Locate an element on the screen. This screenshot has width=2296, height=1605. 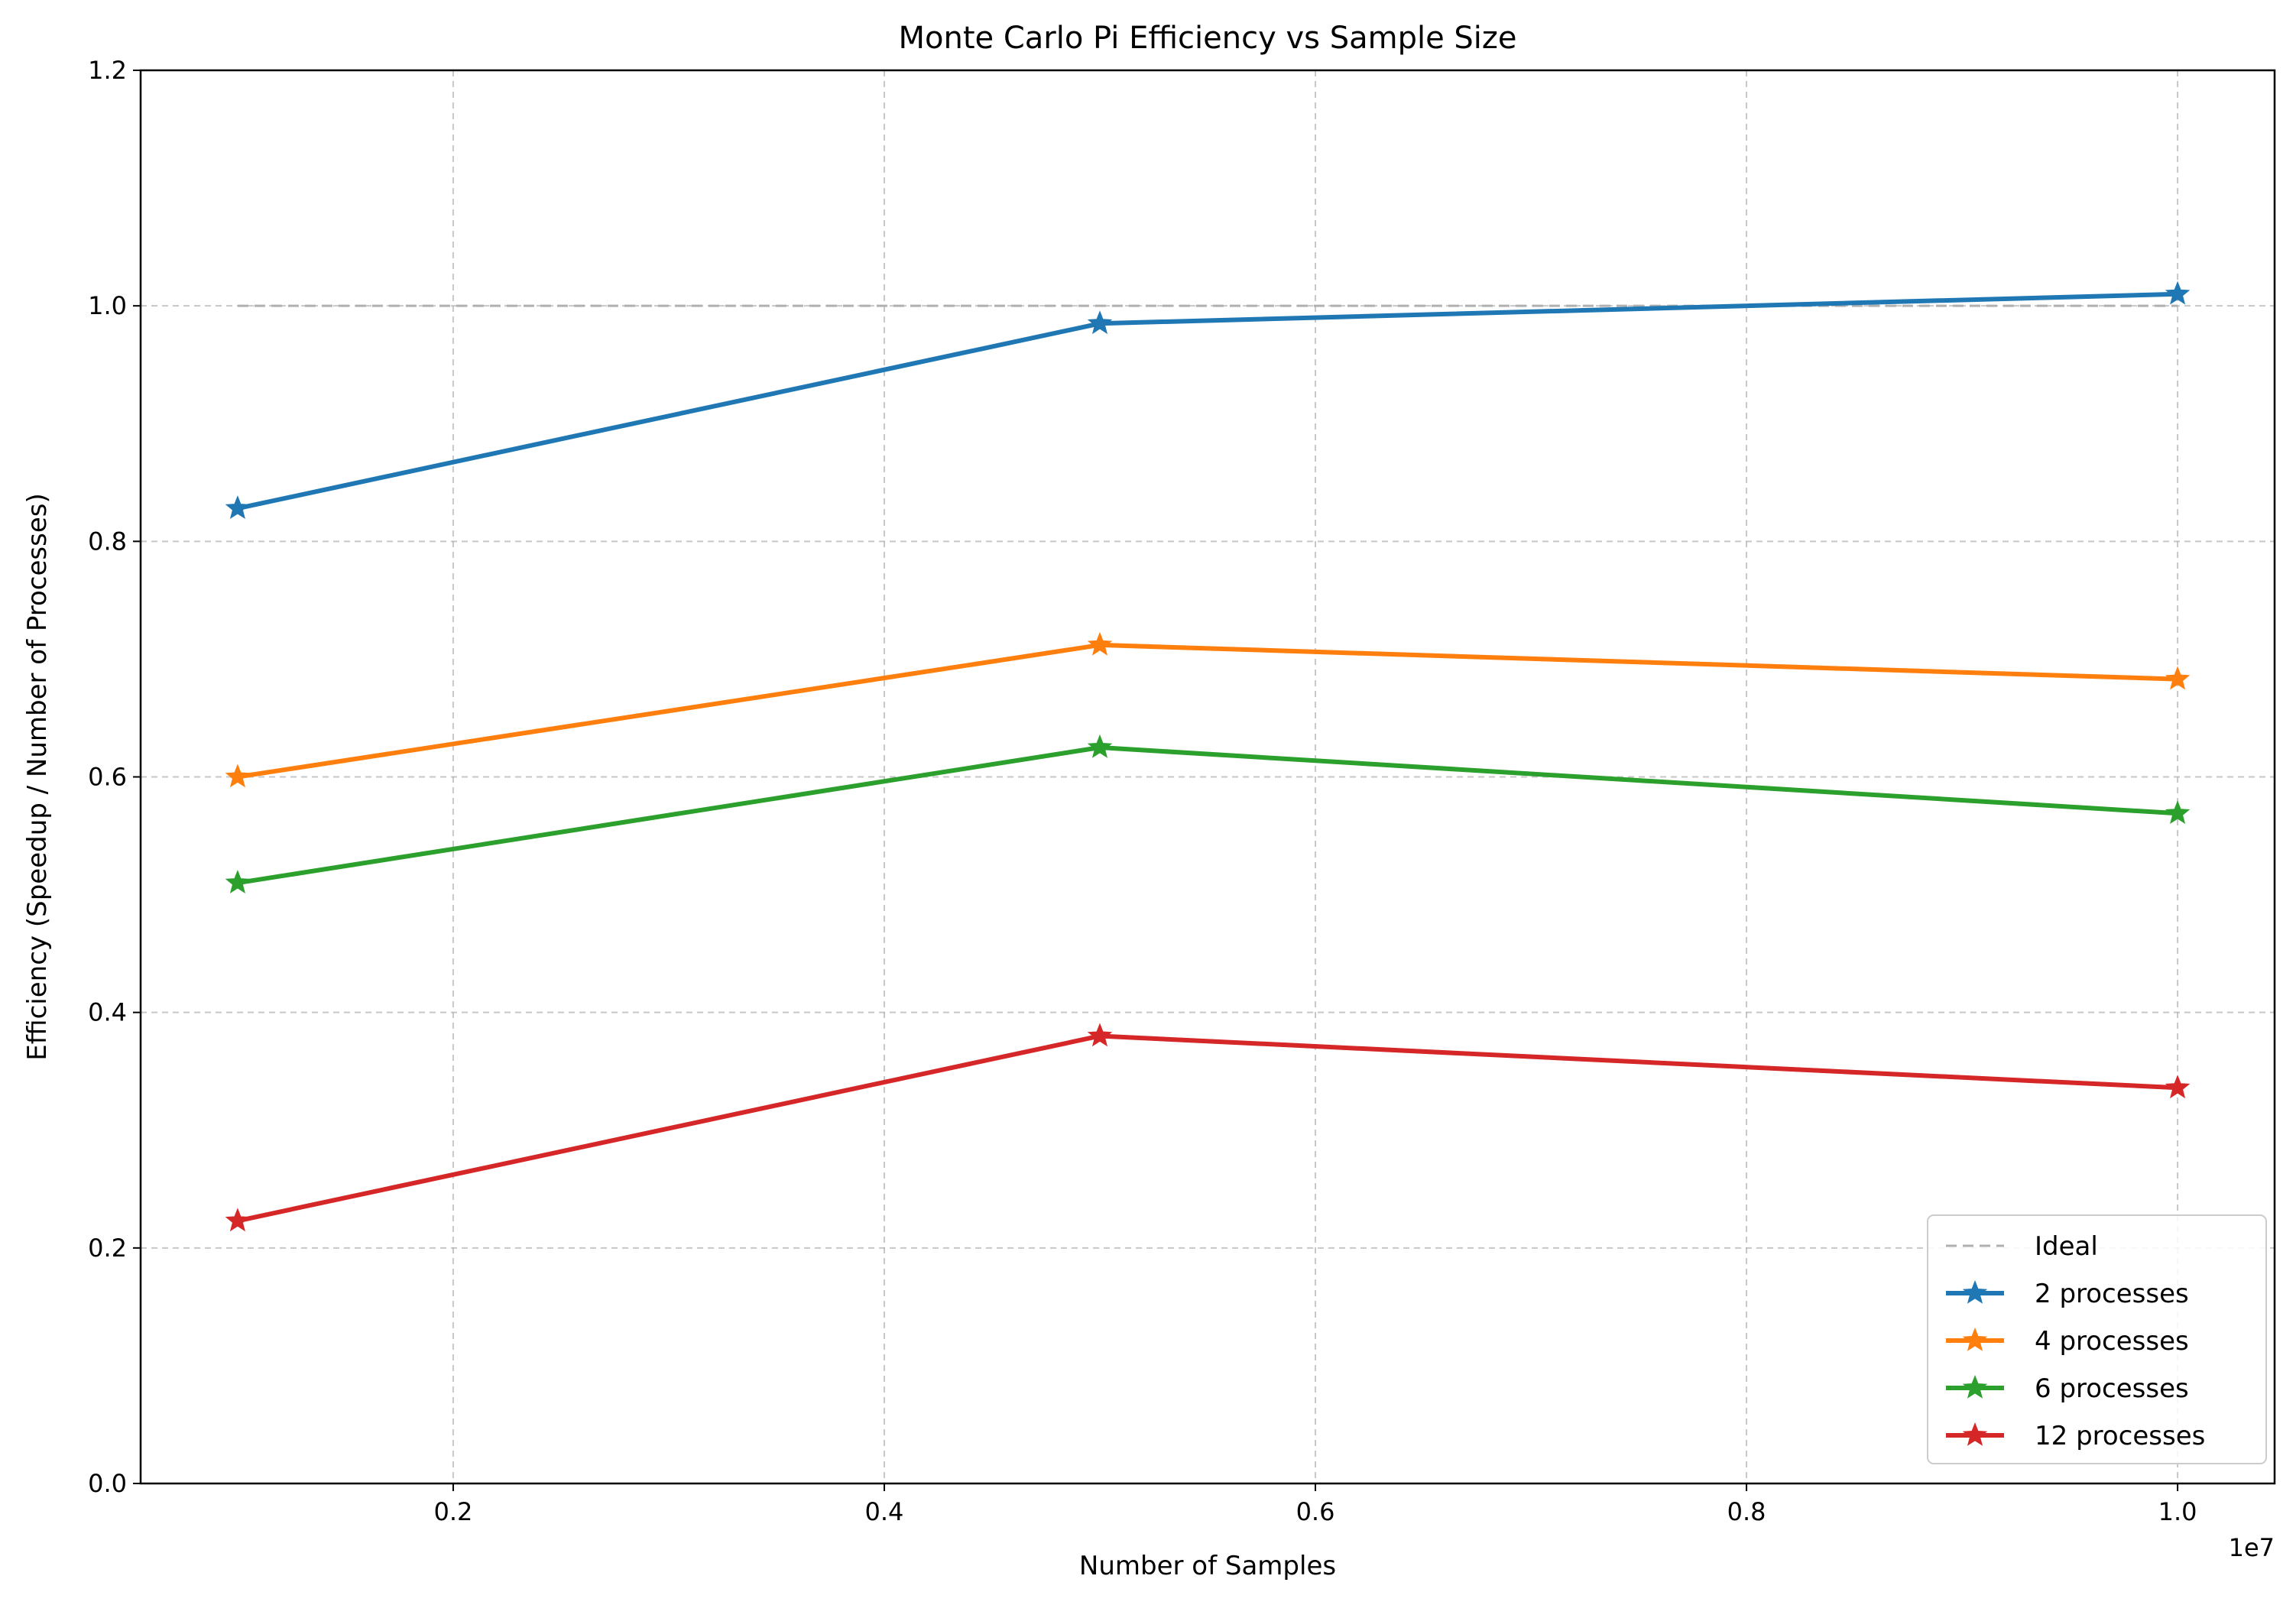
x-axis-label: Number of Samples is located at coordinates (1207, 1566).